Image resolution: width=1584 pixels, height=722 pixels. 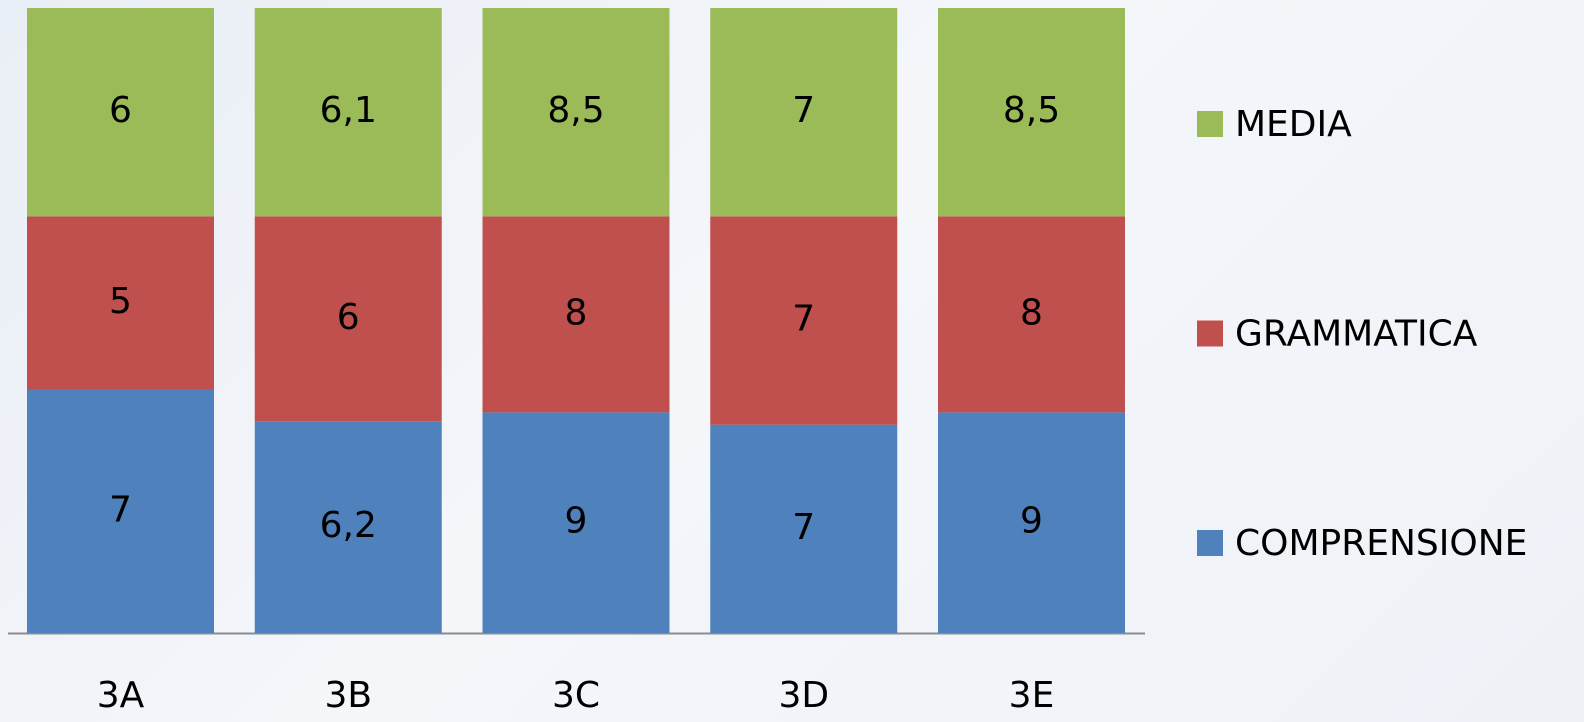 I want to click on x-tick-label: 3C, so click(x=576, y=695).